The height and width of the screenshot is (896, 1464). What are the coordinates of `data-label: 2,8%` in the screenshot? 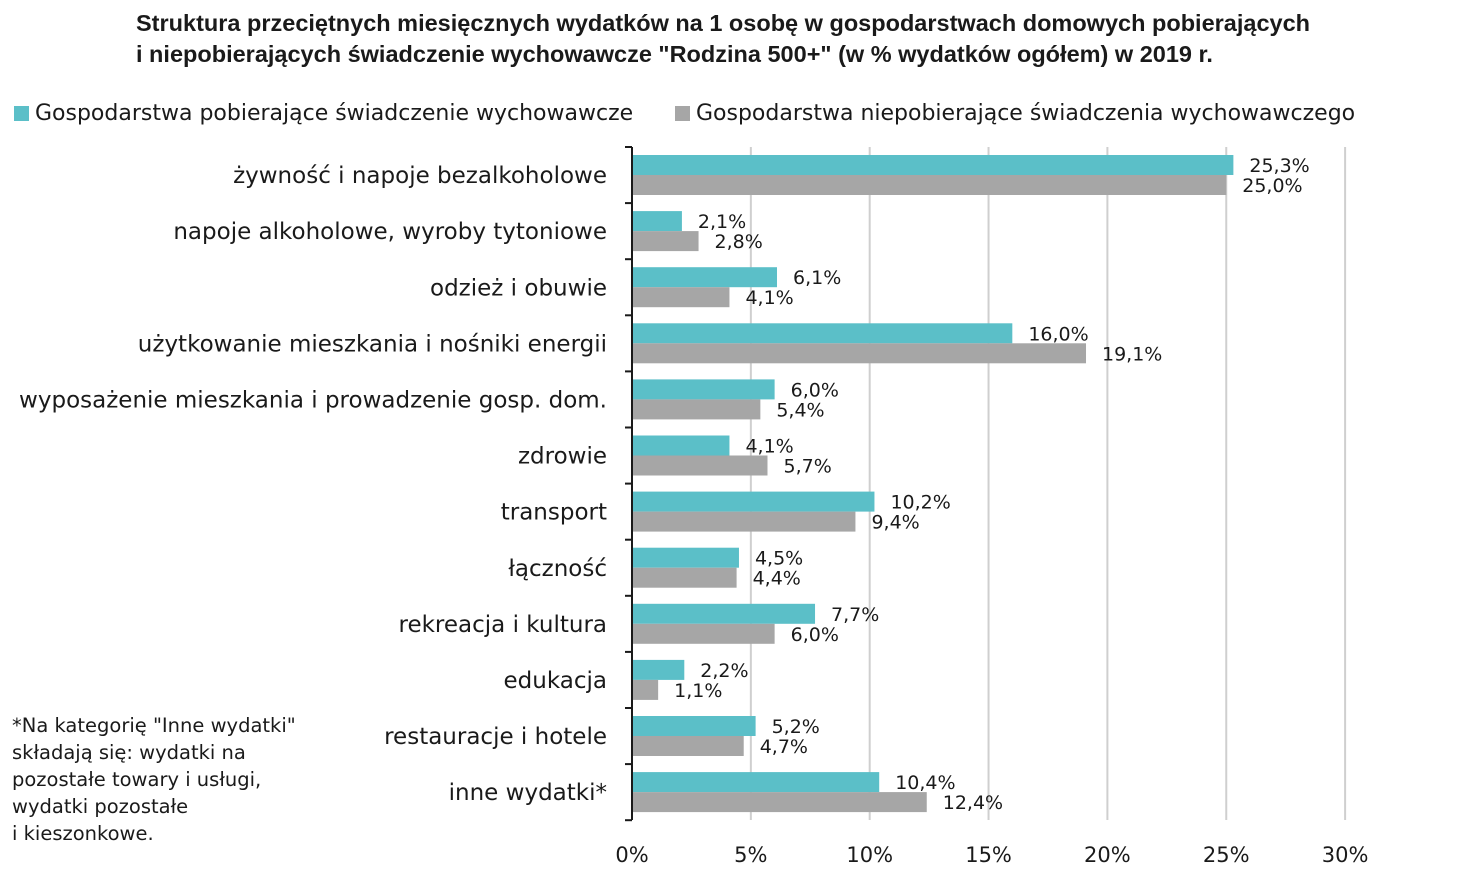 It's located at (739, 242).